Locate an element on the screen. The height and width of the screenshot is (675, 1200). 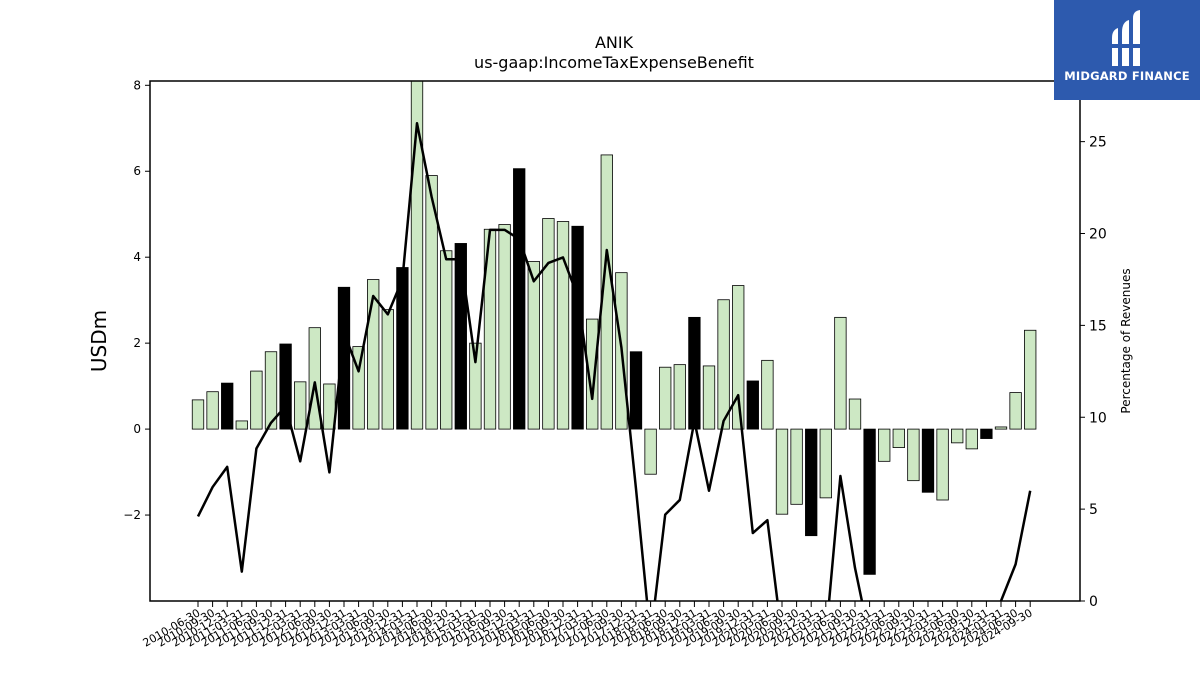
brand-logo: MIDGARD FINANCE is located at coordinates (1127, 50).